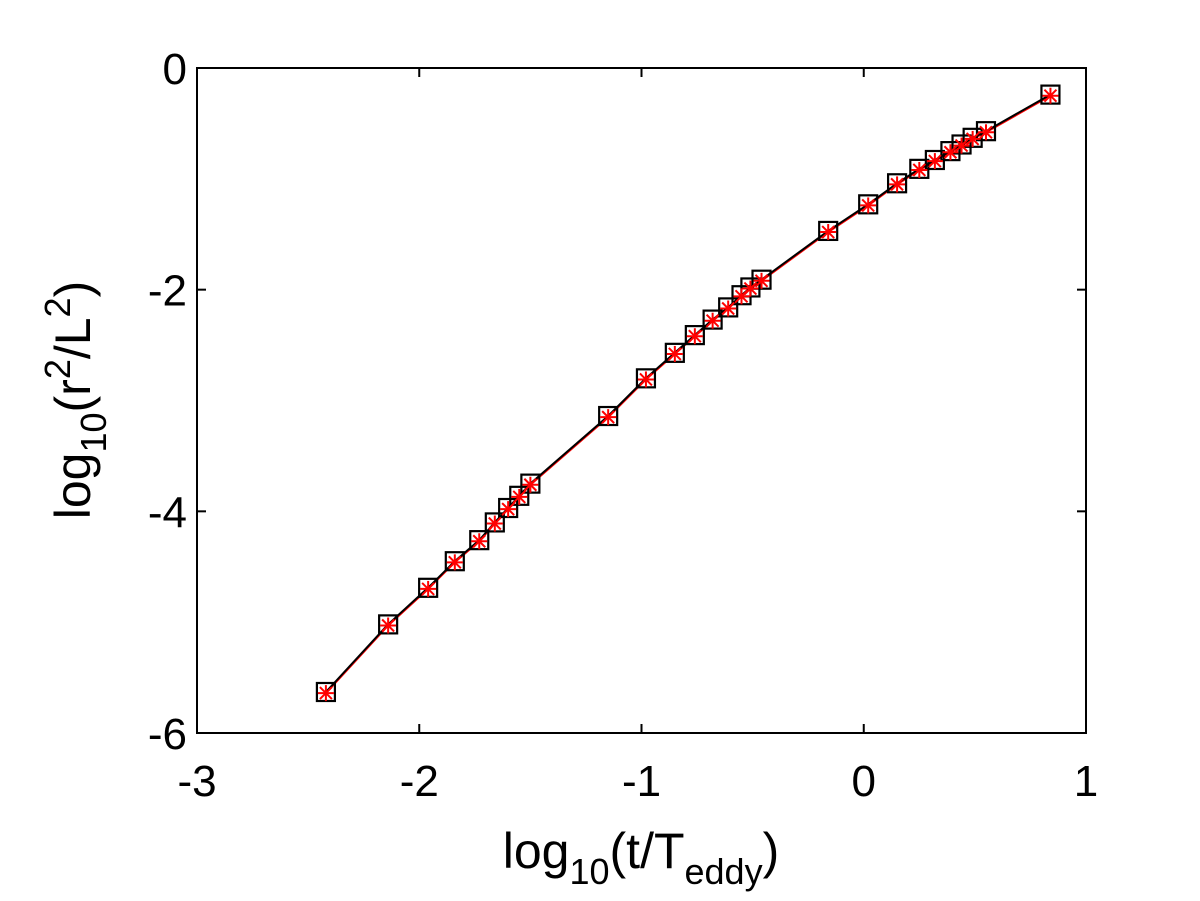 This screenshot has height=901, width=1200. Describe the element at coordinates (75, 400) in the screenshot. I see `y-axis-label: log10(r2/L2)` at that location.